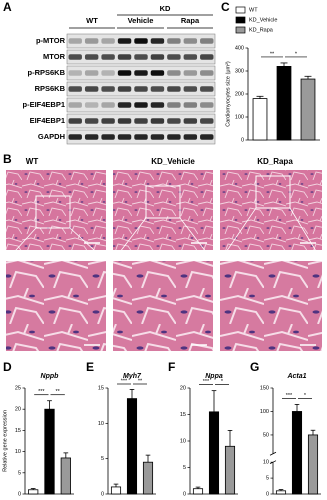 The image size is (327, 500). What do you see at coordinates (222, 382) in the screenshot?
I see `significance-label: *` at bounding box center [222, 382].